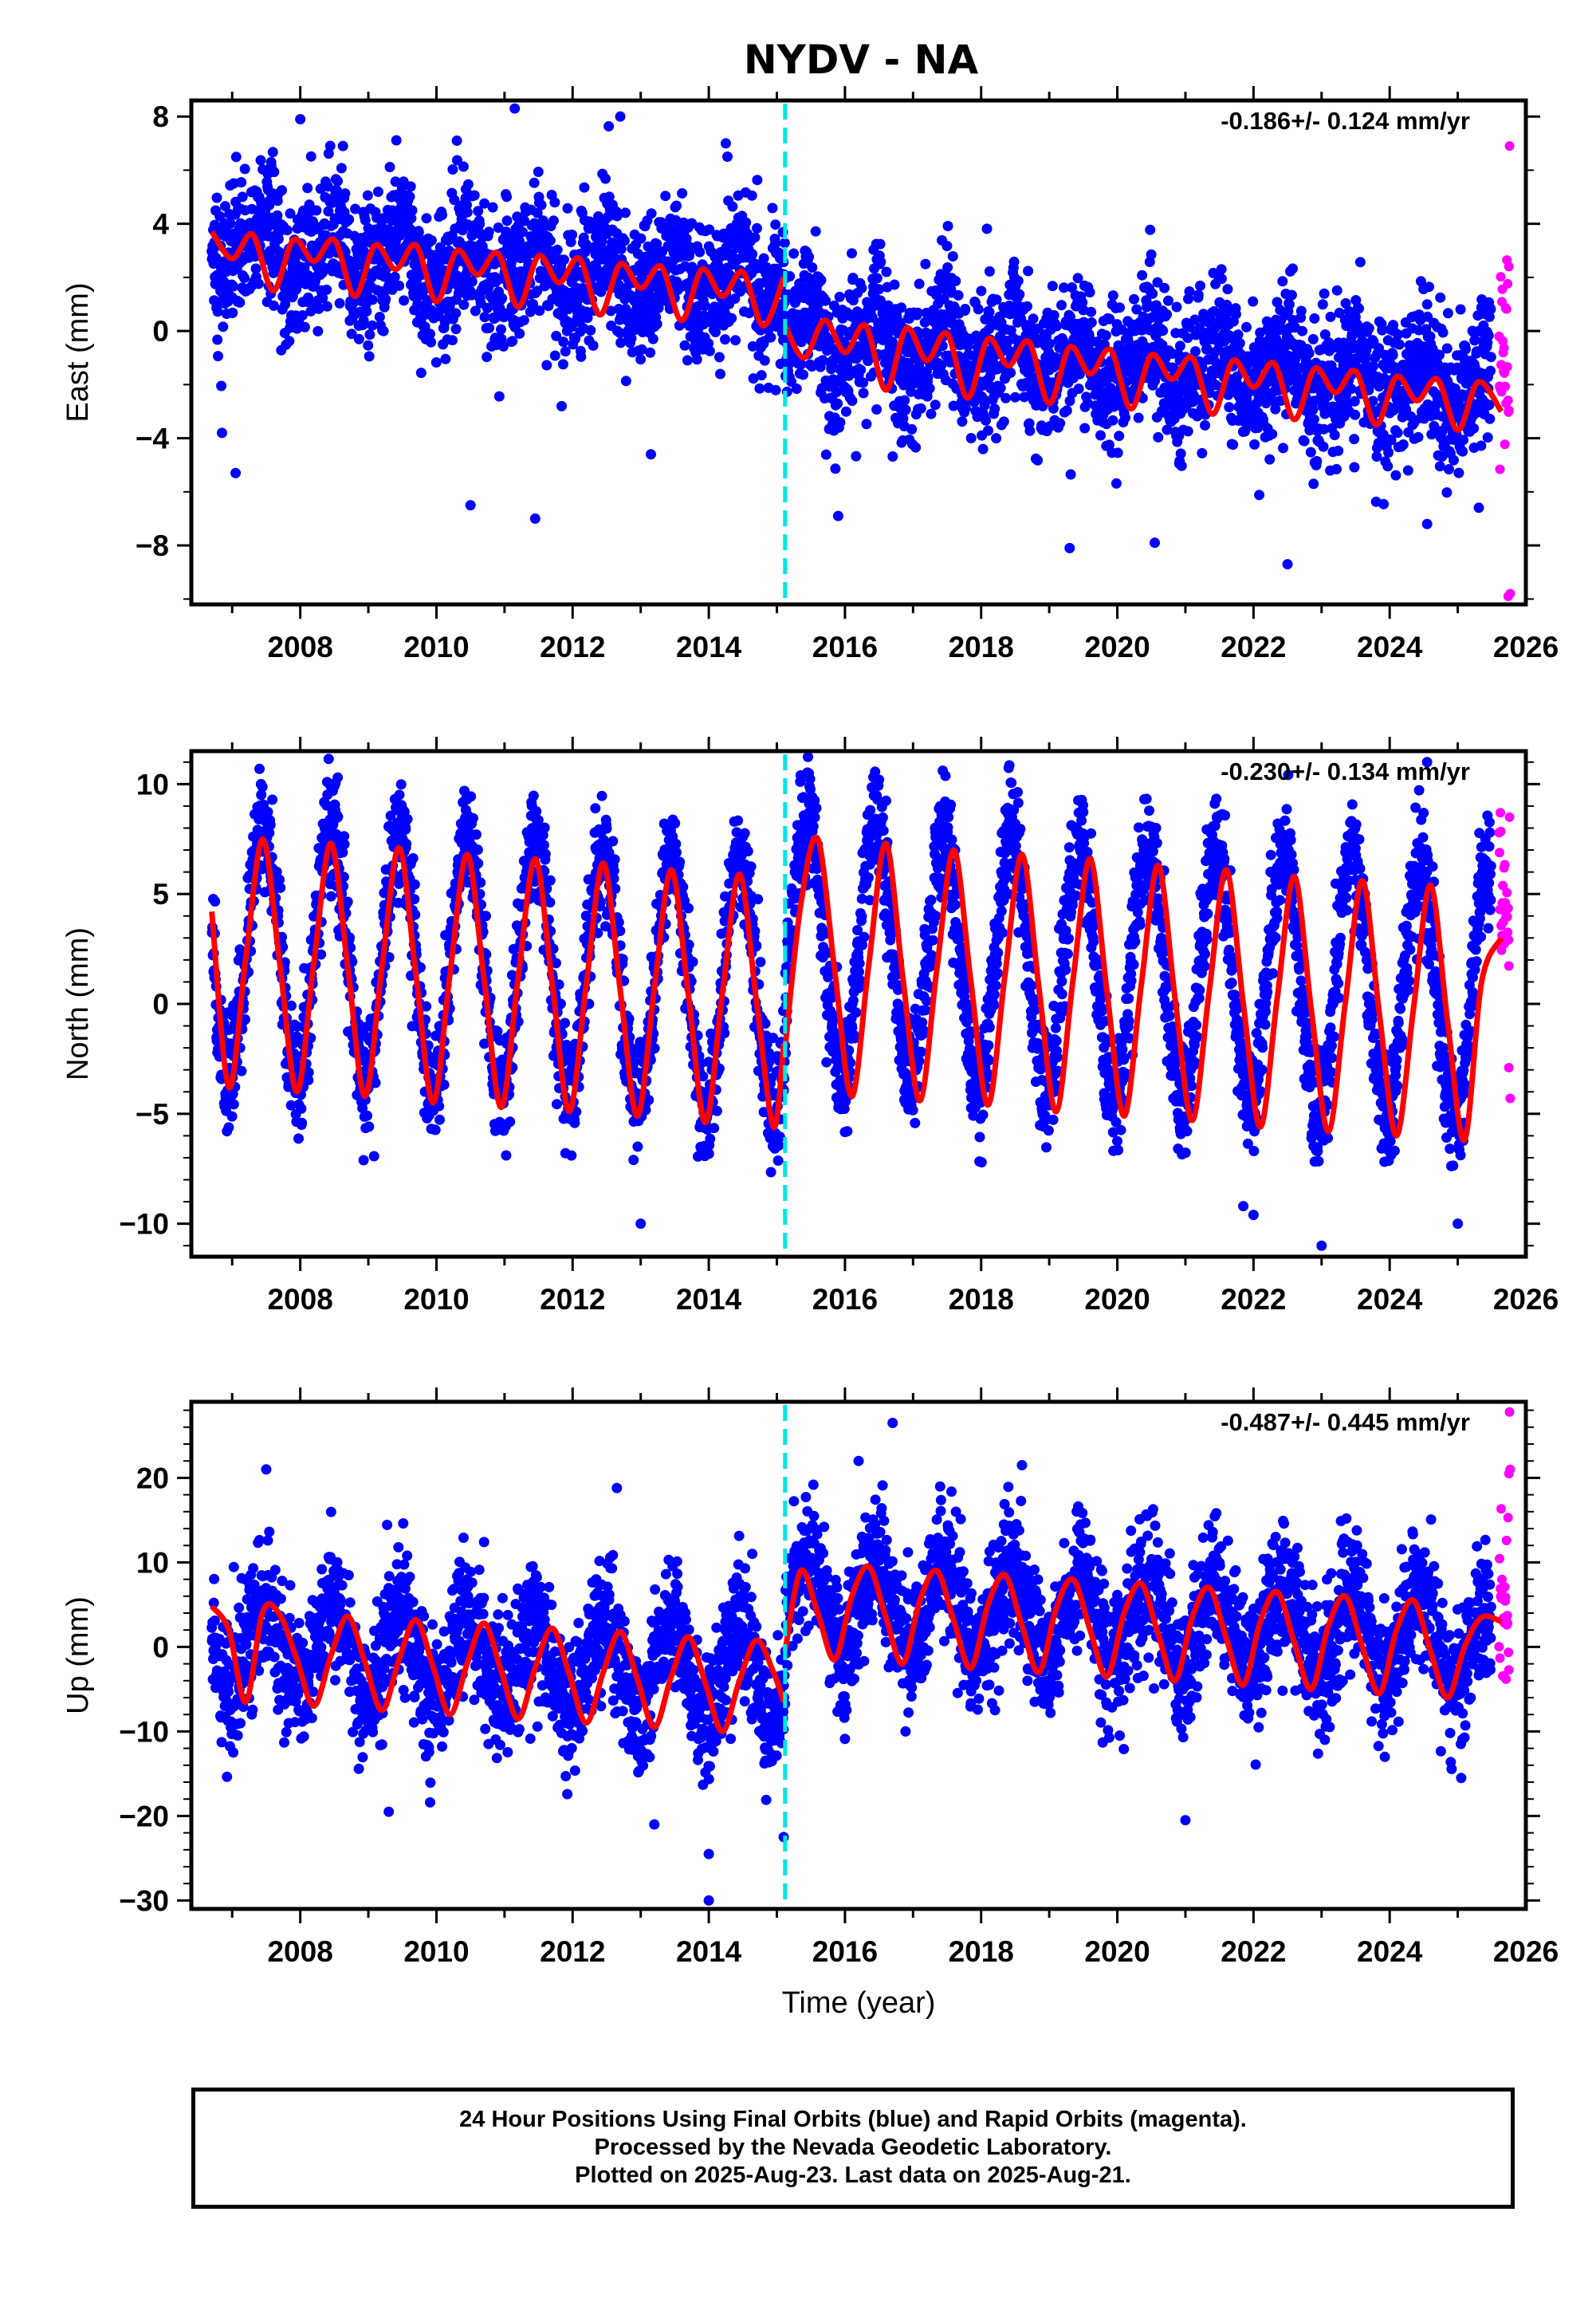  What do you see at coordinates (160, 225) in the screenshot?
I see `y-tick-label: 4` at bounding box center [160, 225].